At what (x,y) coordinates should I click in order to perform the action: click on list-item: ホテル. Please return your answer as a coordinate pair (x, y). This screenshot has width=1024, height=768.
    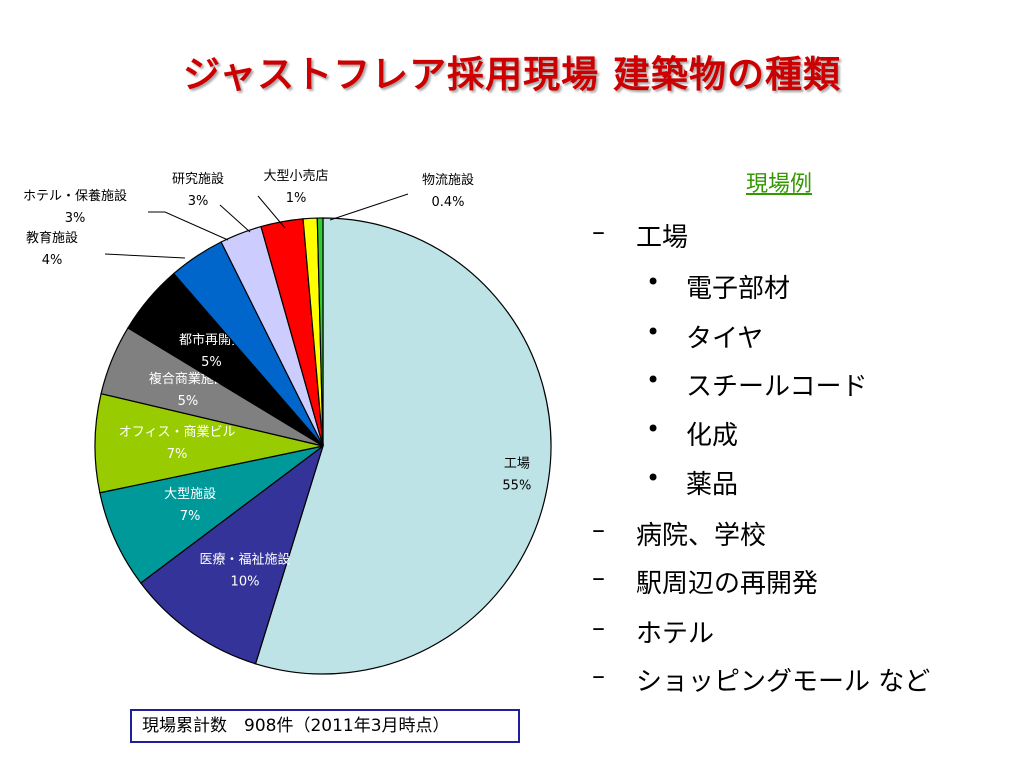
    Looking at the image, I should click on (675, 634).